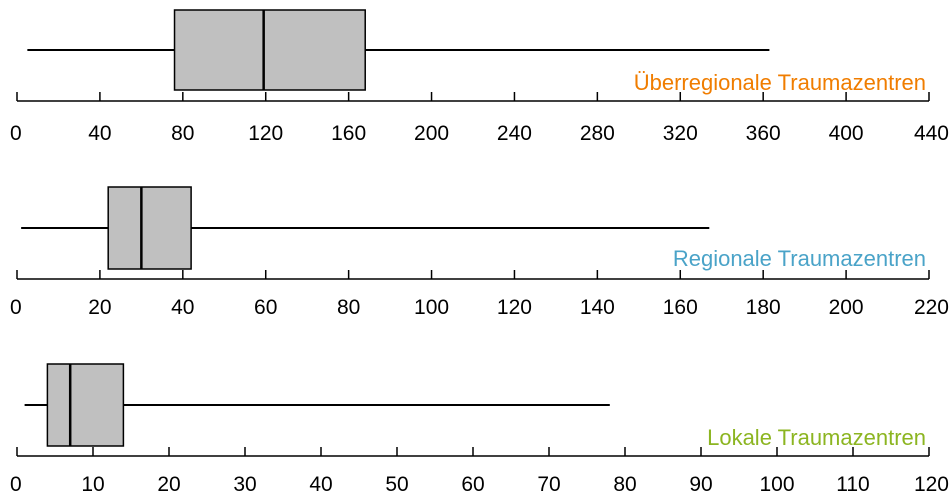 Image resolution: width=952 pixels, height=495 pixels. I want to click on x-tick-label: 240, so click(514, 133).